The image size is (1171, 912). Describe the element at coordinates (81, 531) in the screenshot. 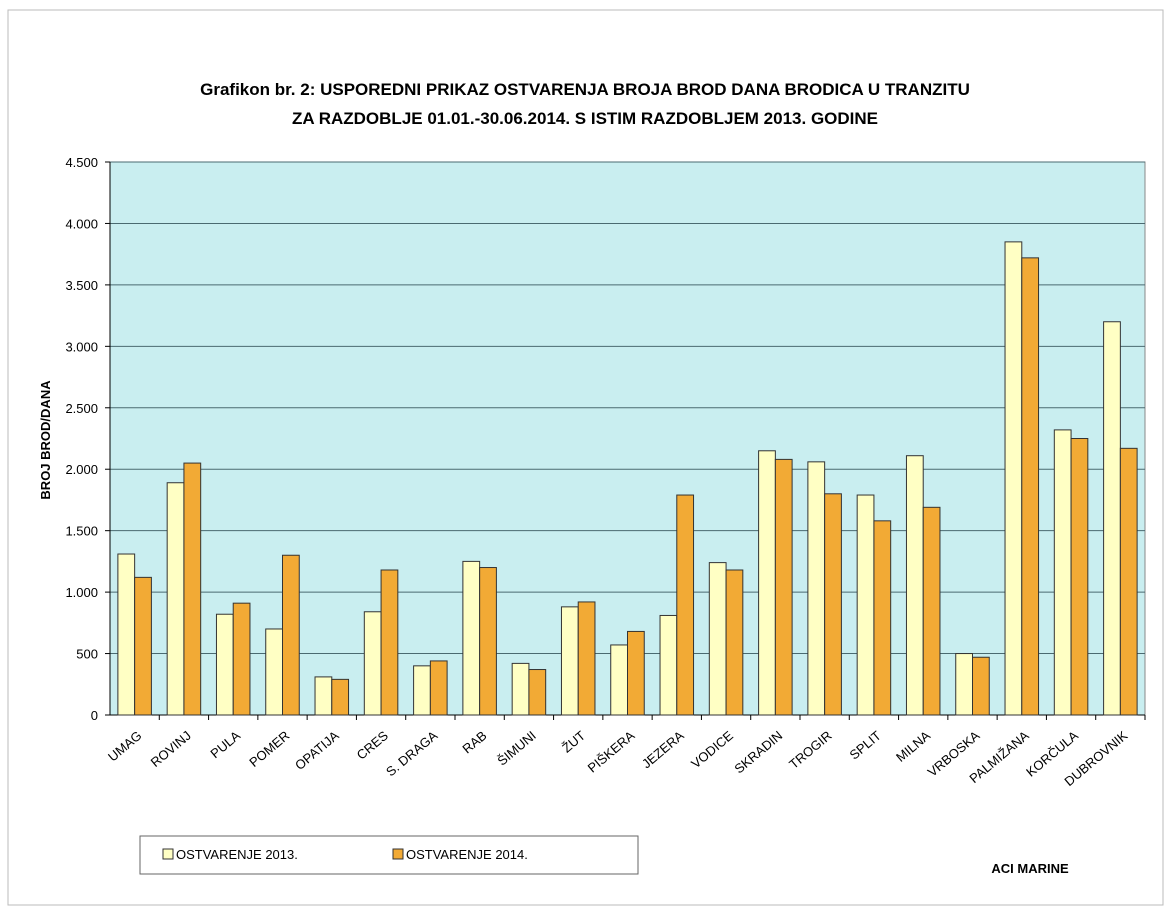

I see `y-tick-label: 1.500` at that location.